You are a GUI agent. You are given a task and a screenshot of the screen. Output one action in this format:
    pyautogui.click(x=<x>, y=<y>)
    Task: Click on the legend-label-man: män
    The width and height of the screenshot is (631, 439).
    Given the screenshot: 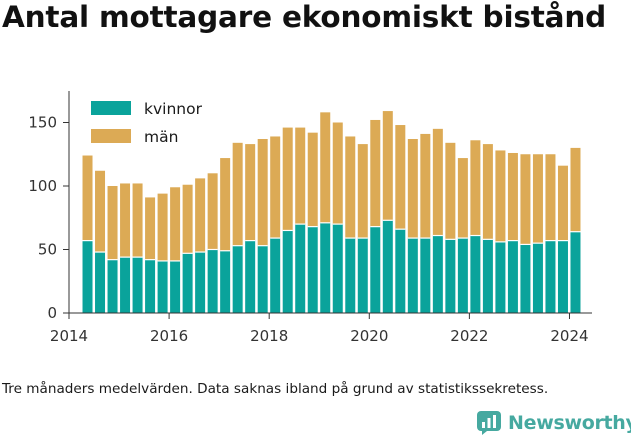 What is the action you would take?
    pyautogui.click(x=161, y=137)
    